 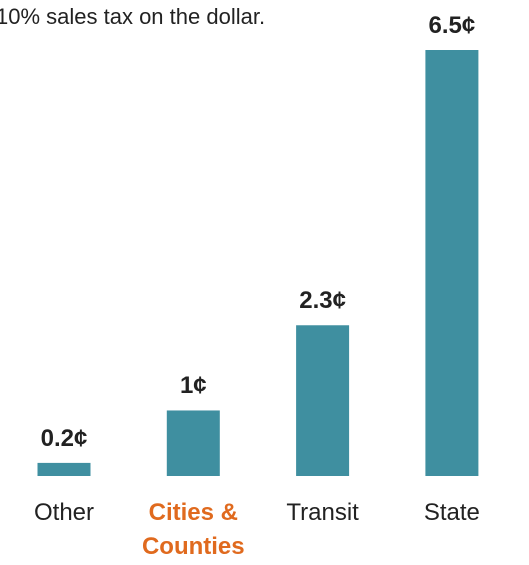 What do you see at coordinates (322, 301) in the screenshot?
I see `value-label: 2.3¢` at bounding box center [322, 301].